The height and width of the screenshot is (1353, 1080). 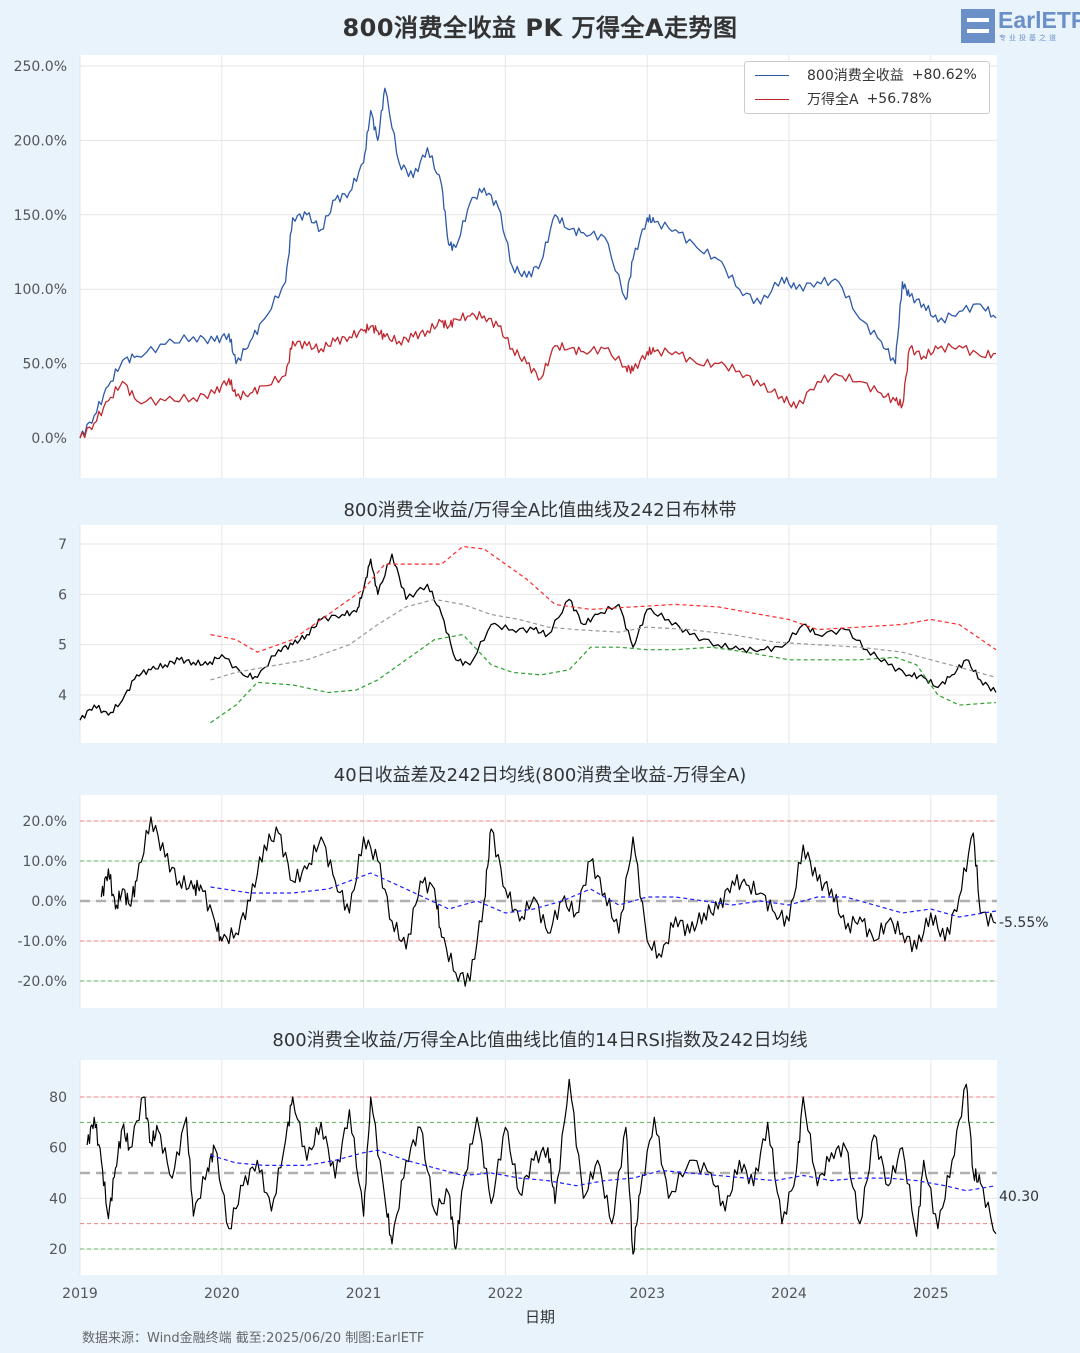 I want to click on source-footer: 数据来源：Wind金融终端 截至:2025/06/20 制图:EarlETF, so click(x=253, y=1338).